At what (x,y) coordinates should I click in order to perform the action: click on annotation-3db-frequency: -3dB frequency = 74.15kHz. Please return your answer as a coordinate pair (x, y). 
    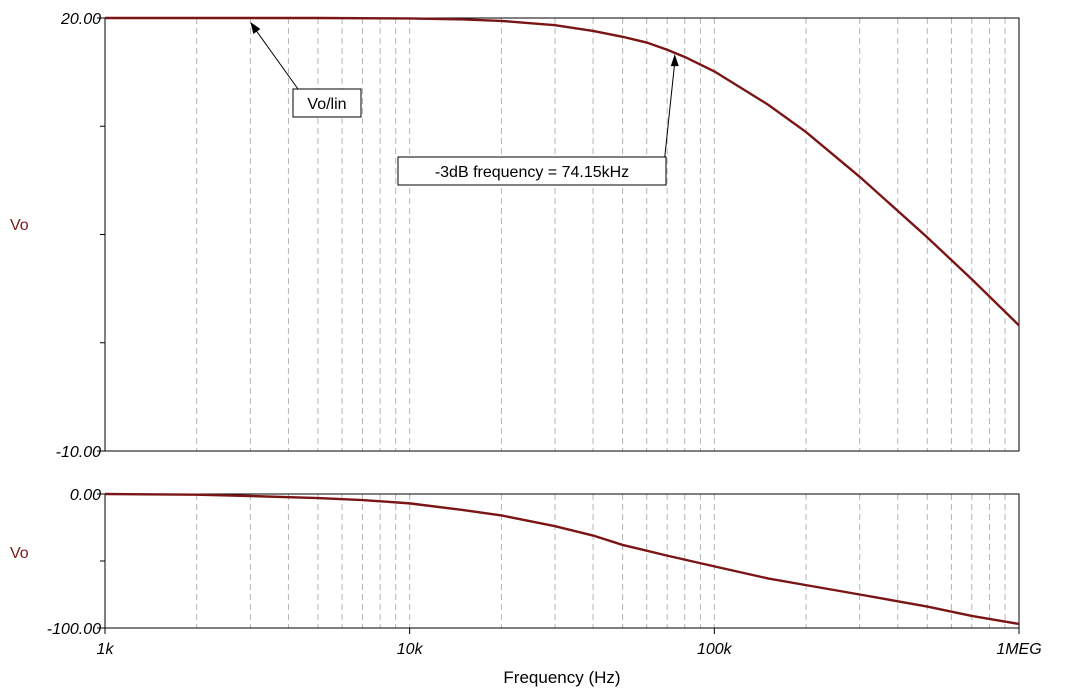
    Looking at the image, I should click on (532, 172).